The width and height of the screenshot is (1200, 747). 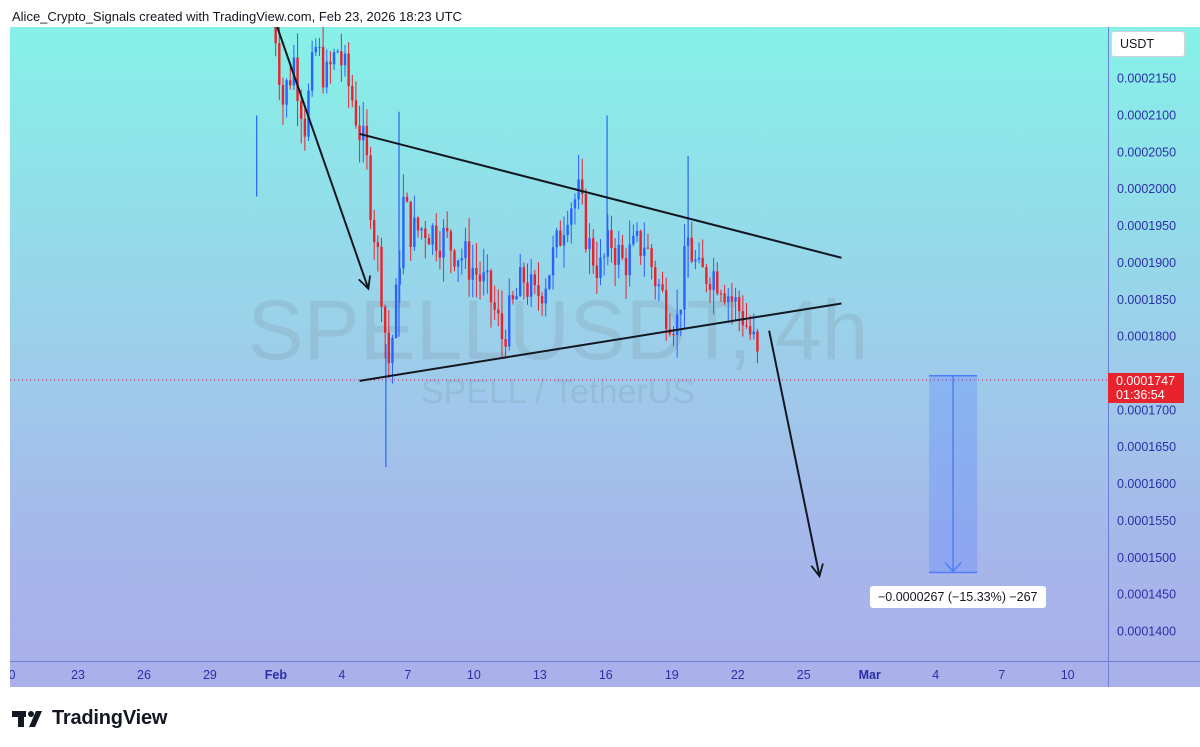 I want to click on time-axis: 0 23 26 29 Feb 4 7 10 13 16 19 22 25 Mar 4 7 10, so click(x=558, y=674).